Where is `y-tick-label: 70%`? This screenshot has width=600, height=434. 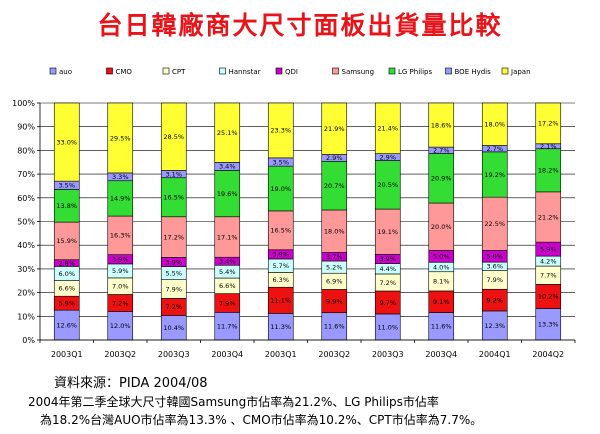
y-tick-label: 70% is located at coordinates (26, 174).